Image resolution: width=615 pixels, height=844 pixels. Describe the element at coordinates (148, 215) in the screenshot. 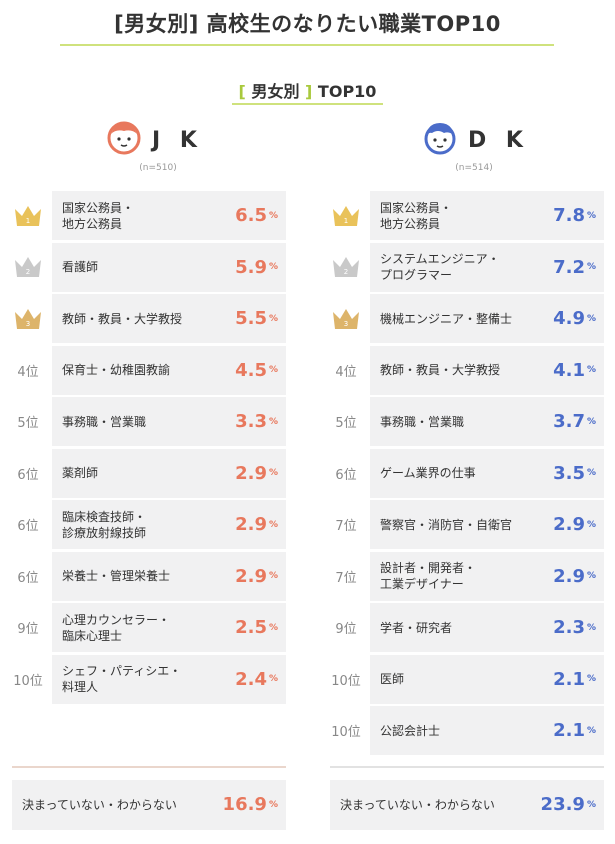

I see `jk-row-1: 1 国家公務員・ 地方公務員 6.5%` at that location.